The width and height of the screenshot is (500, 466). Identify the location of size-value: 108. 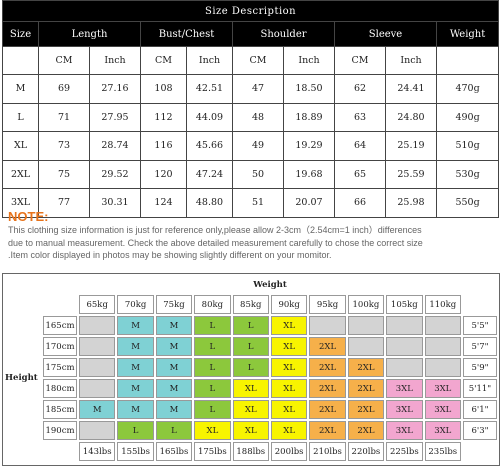
(163, 89).